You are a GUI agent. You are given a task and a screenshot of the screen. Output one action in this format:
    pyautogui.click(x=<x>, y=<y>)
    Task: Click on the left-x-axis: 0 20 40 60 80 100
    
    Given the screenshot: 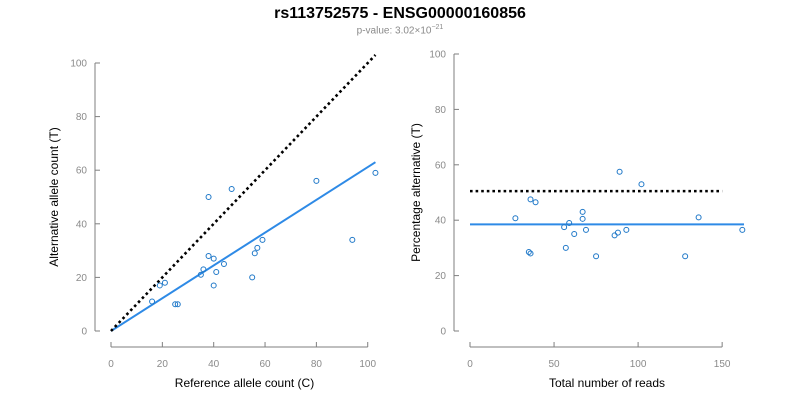 What is the action you would take?
    pyautogui.click(x=242, y=356)
    